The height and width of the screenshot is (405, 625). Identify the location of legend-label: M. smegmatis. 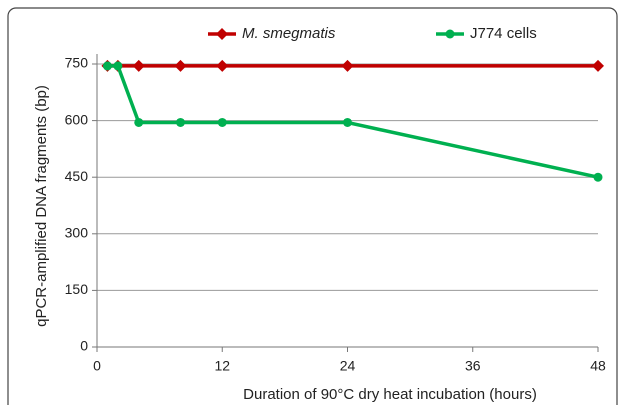
(289, 33).